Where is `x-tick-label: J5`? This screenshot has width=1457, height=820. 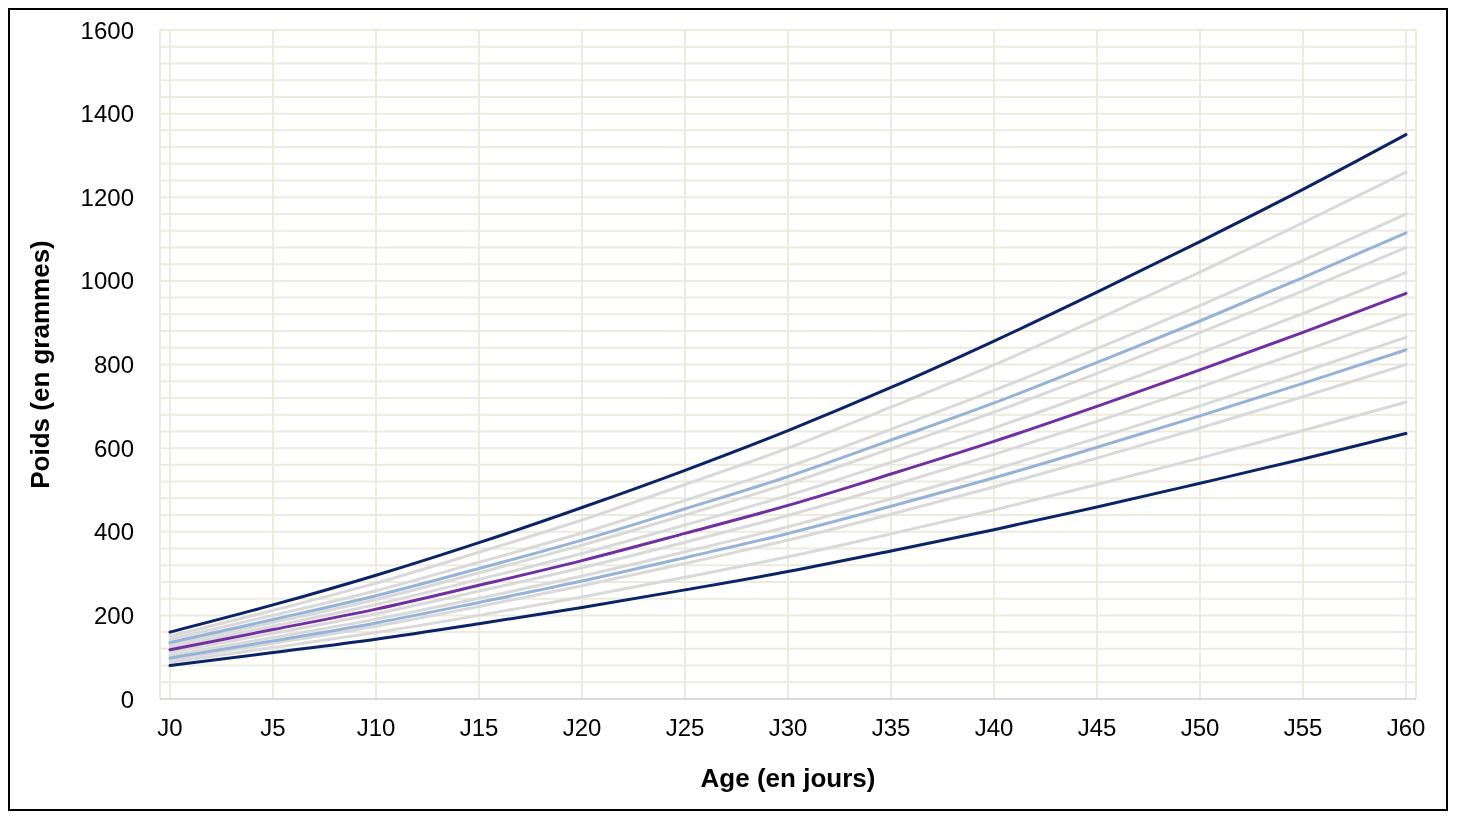
x-tick-label: J5 is located at coordinates (273, 728).